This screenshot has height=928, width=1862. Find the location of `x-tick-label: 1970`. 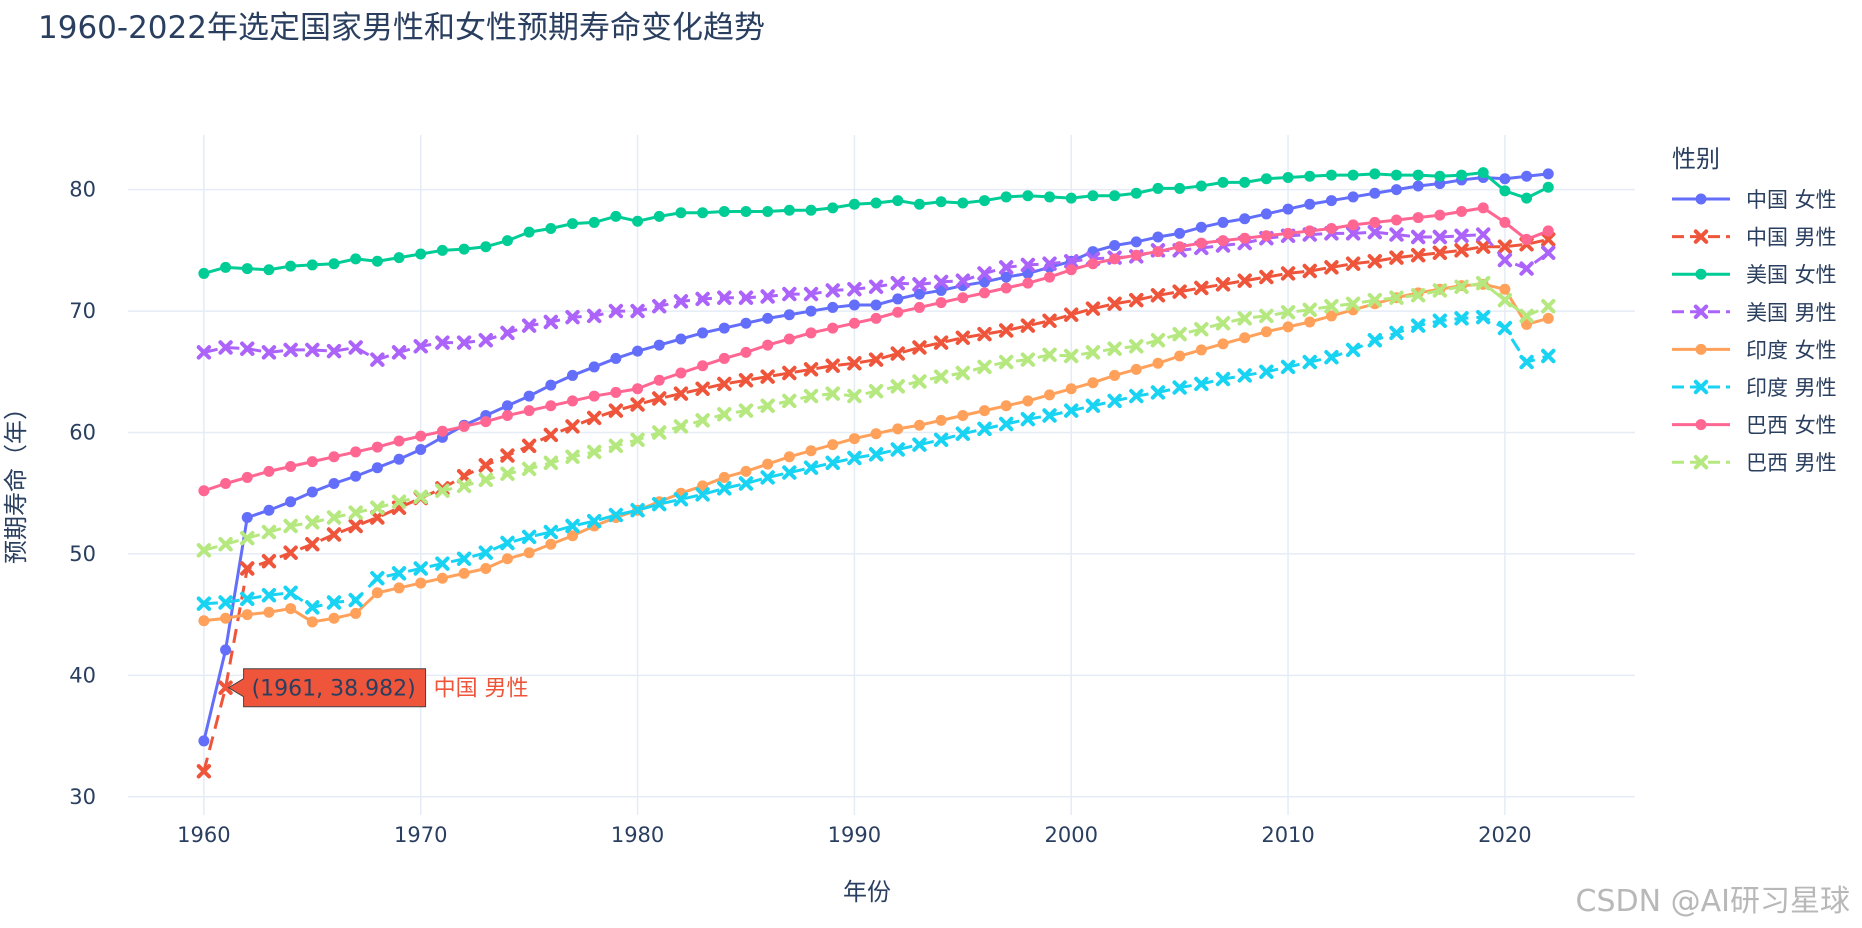

x-tick-label: 1970 is located at coordinates (420, 835).